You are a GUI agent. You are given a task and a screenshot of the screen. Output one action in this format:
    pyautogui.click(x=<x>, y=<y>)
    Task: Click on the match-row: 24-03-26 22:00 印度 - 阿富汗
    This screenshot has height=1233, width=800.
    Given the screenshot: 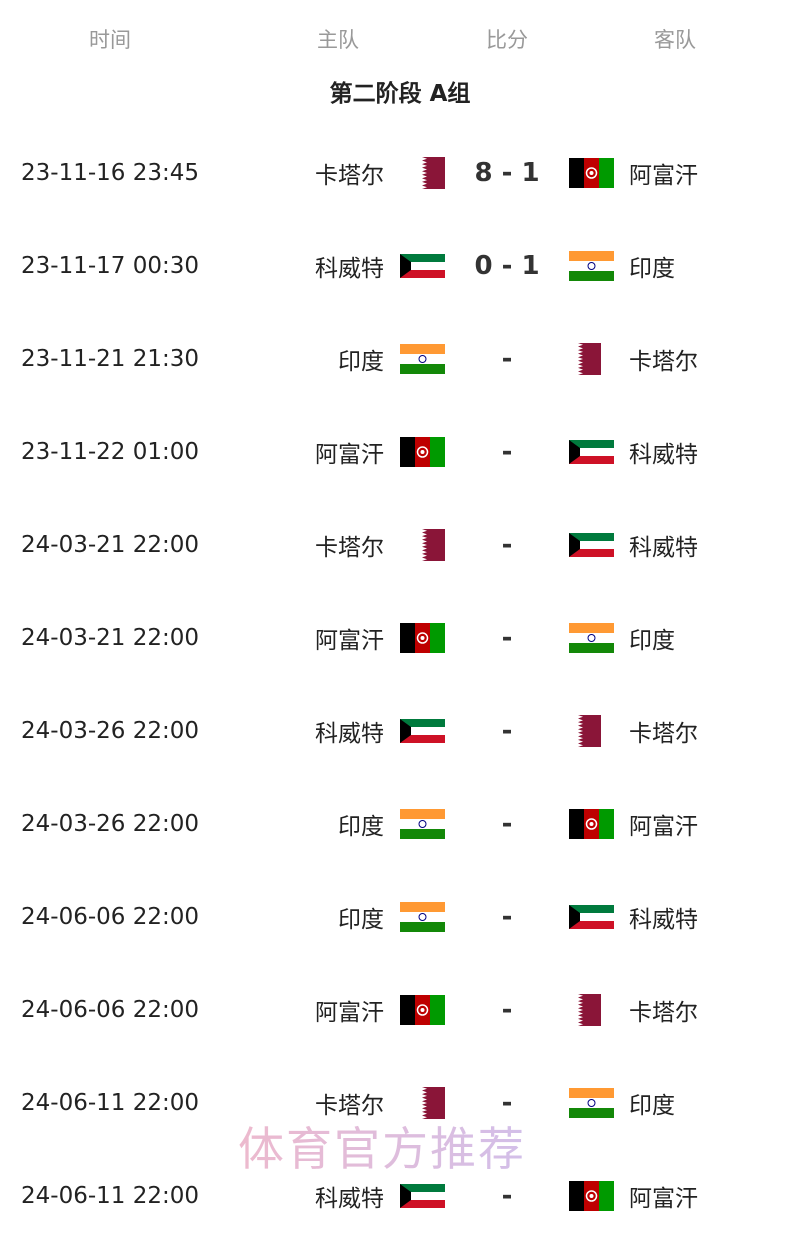 What is the action you would take?
    pyautogui.click(x=400, y=824)
    